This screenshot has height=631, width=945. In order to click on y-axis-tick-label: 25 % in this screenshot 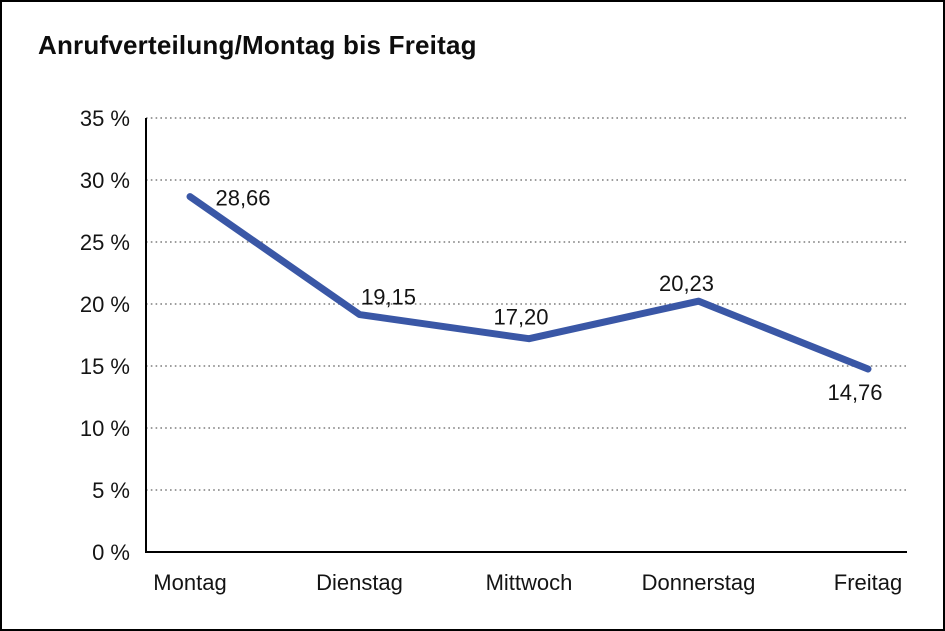, I will do `click(105, 242)`.